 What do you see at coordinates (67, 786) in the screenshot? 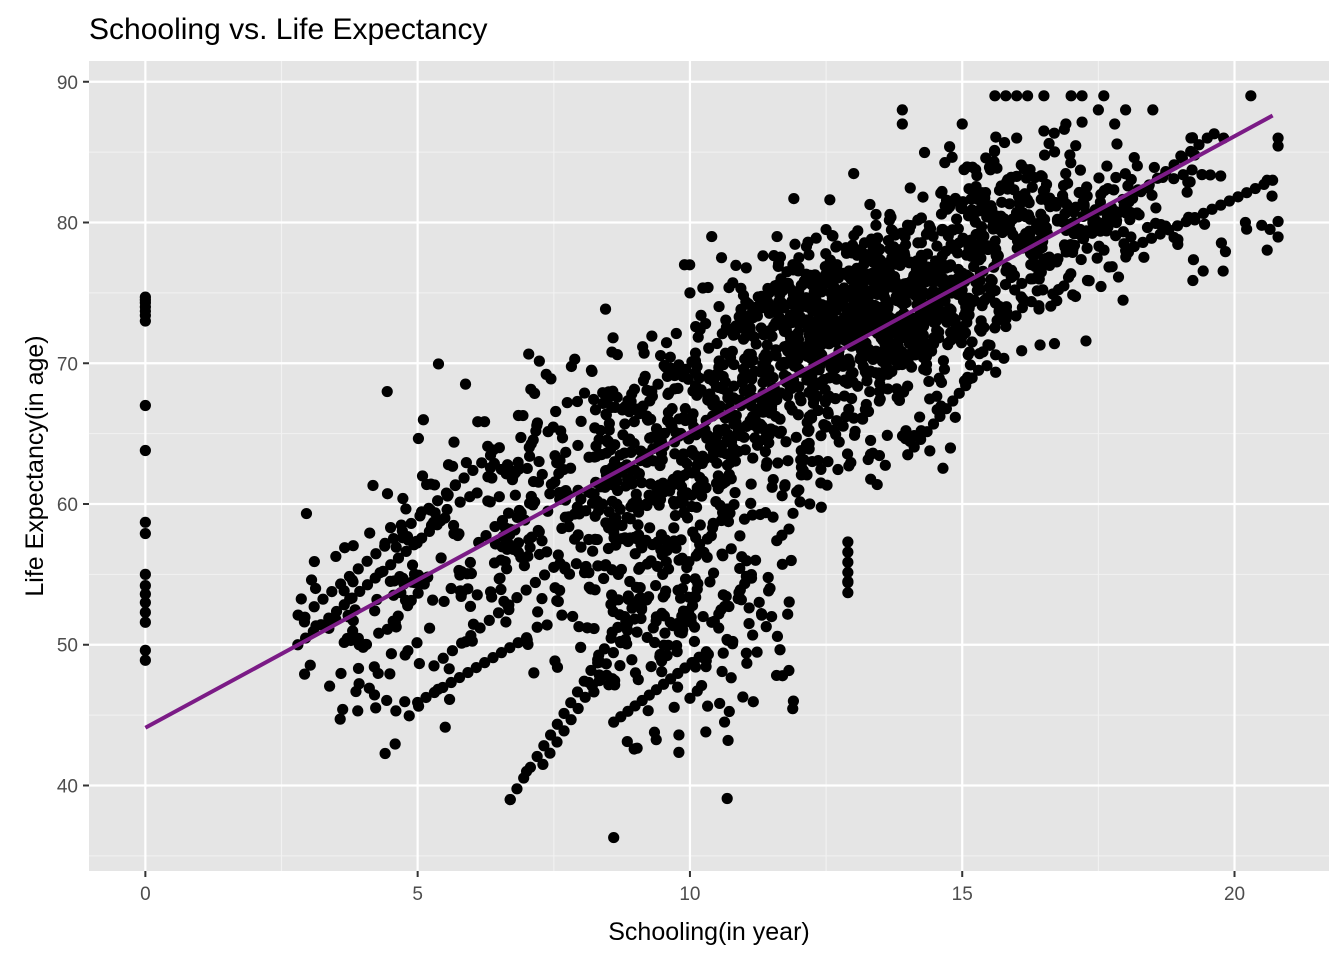
I see `y-tick-label: 40` at bounding box center [67, 786].